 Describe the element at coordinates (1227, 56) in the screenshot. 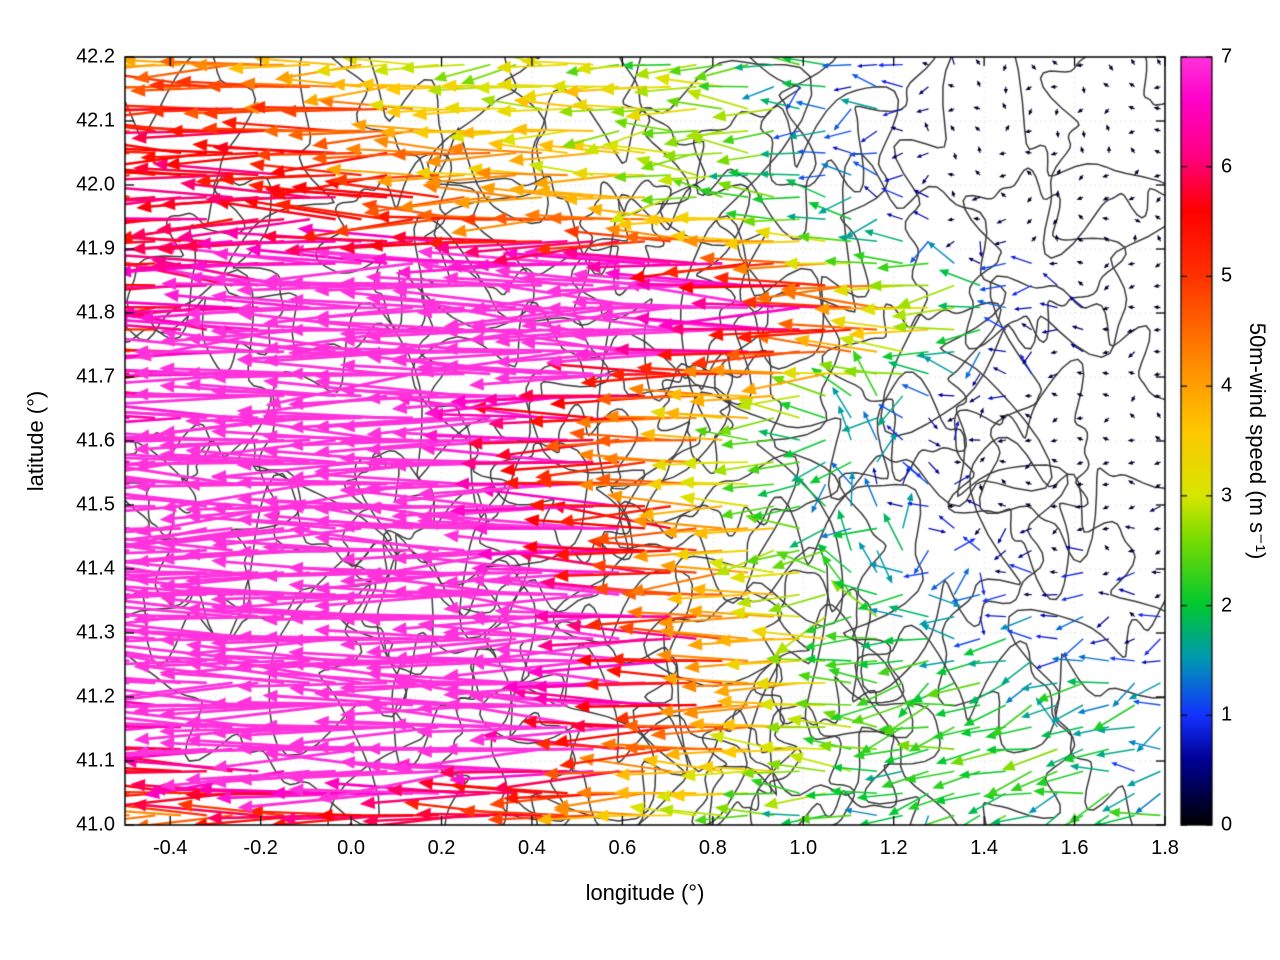

I see `colorbar-tick-label: 7` at that location.